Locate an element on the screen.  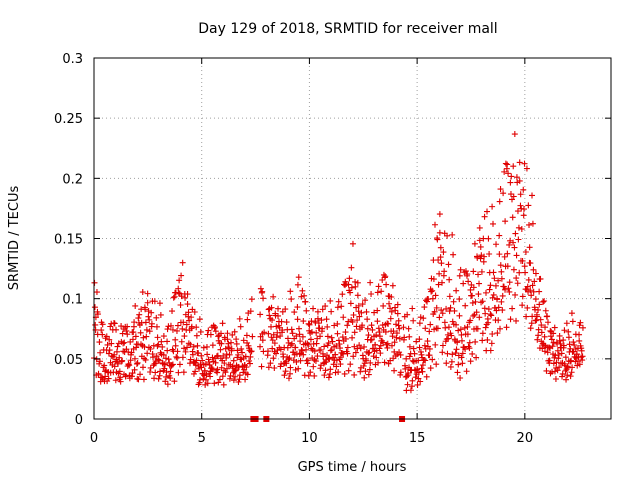
y-tick-label: 0.15 is located at coordinates (68, 240).